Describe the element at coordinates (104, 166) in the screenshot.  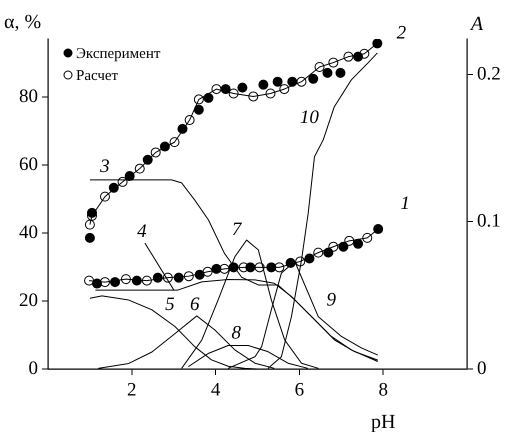
I see `series-label: 3` at that location.